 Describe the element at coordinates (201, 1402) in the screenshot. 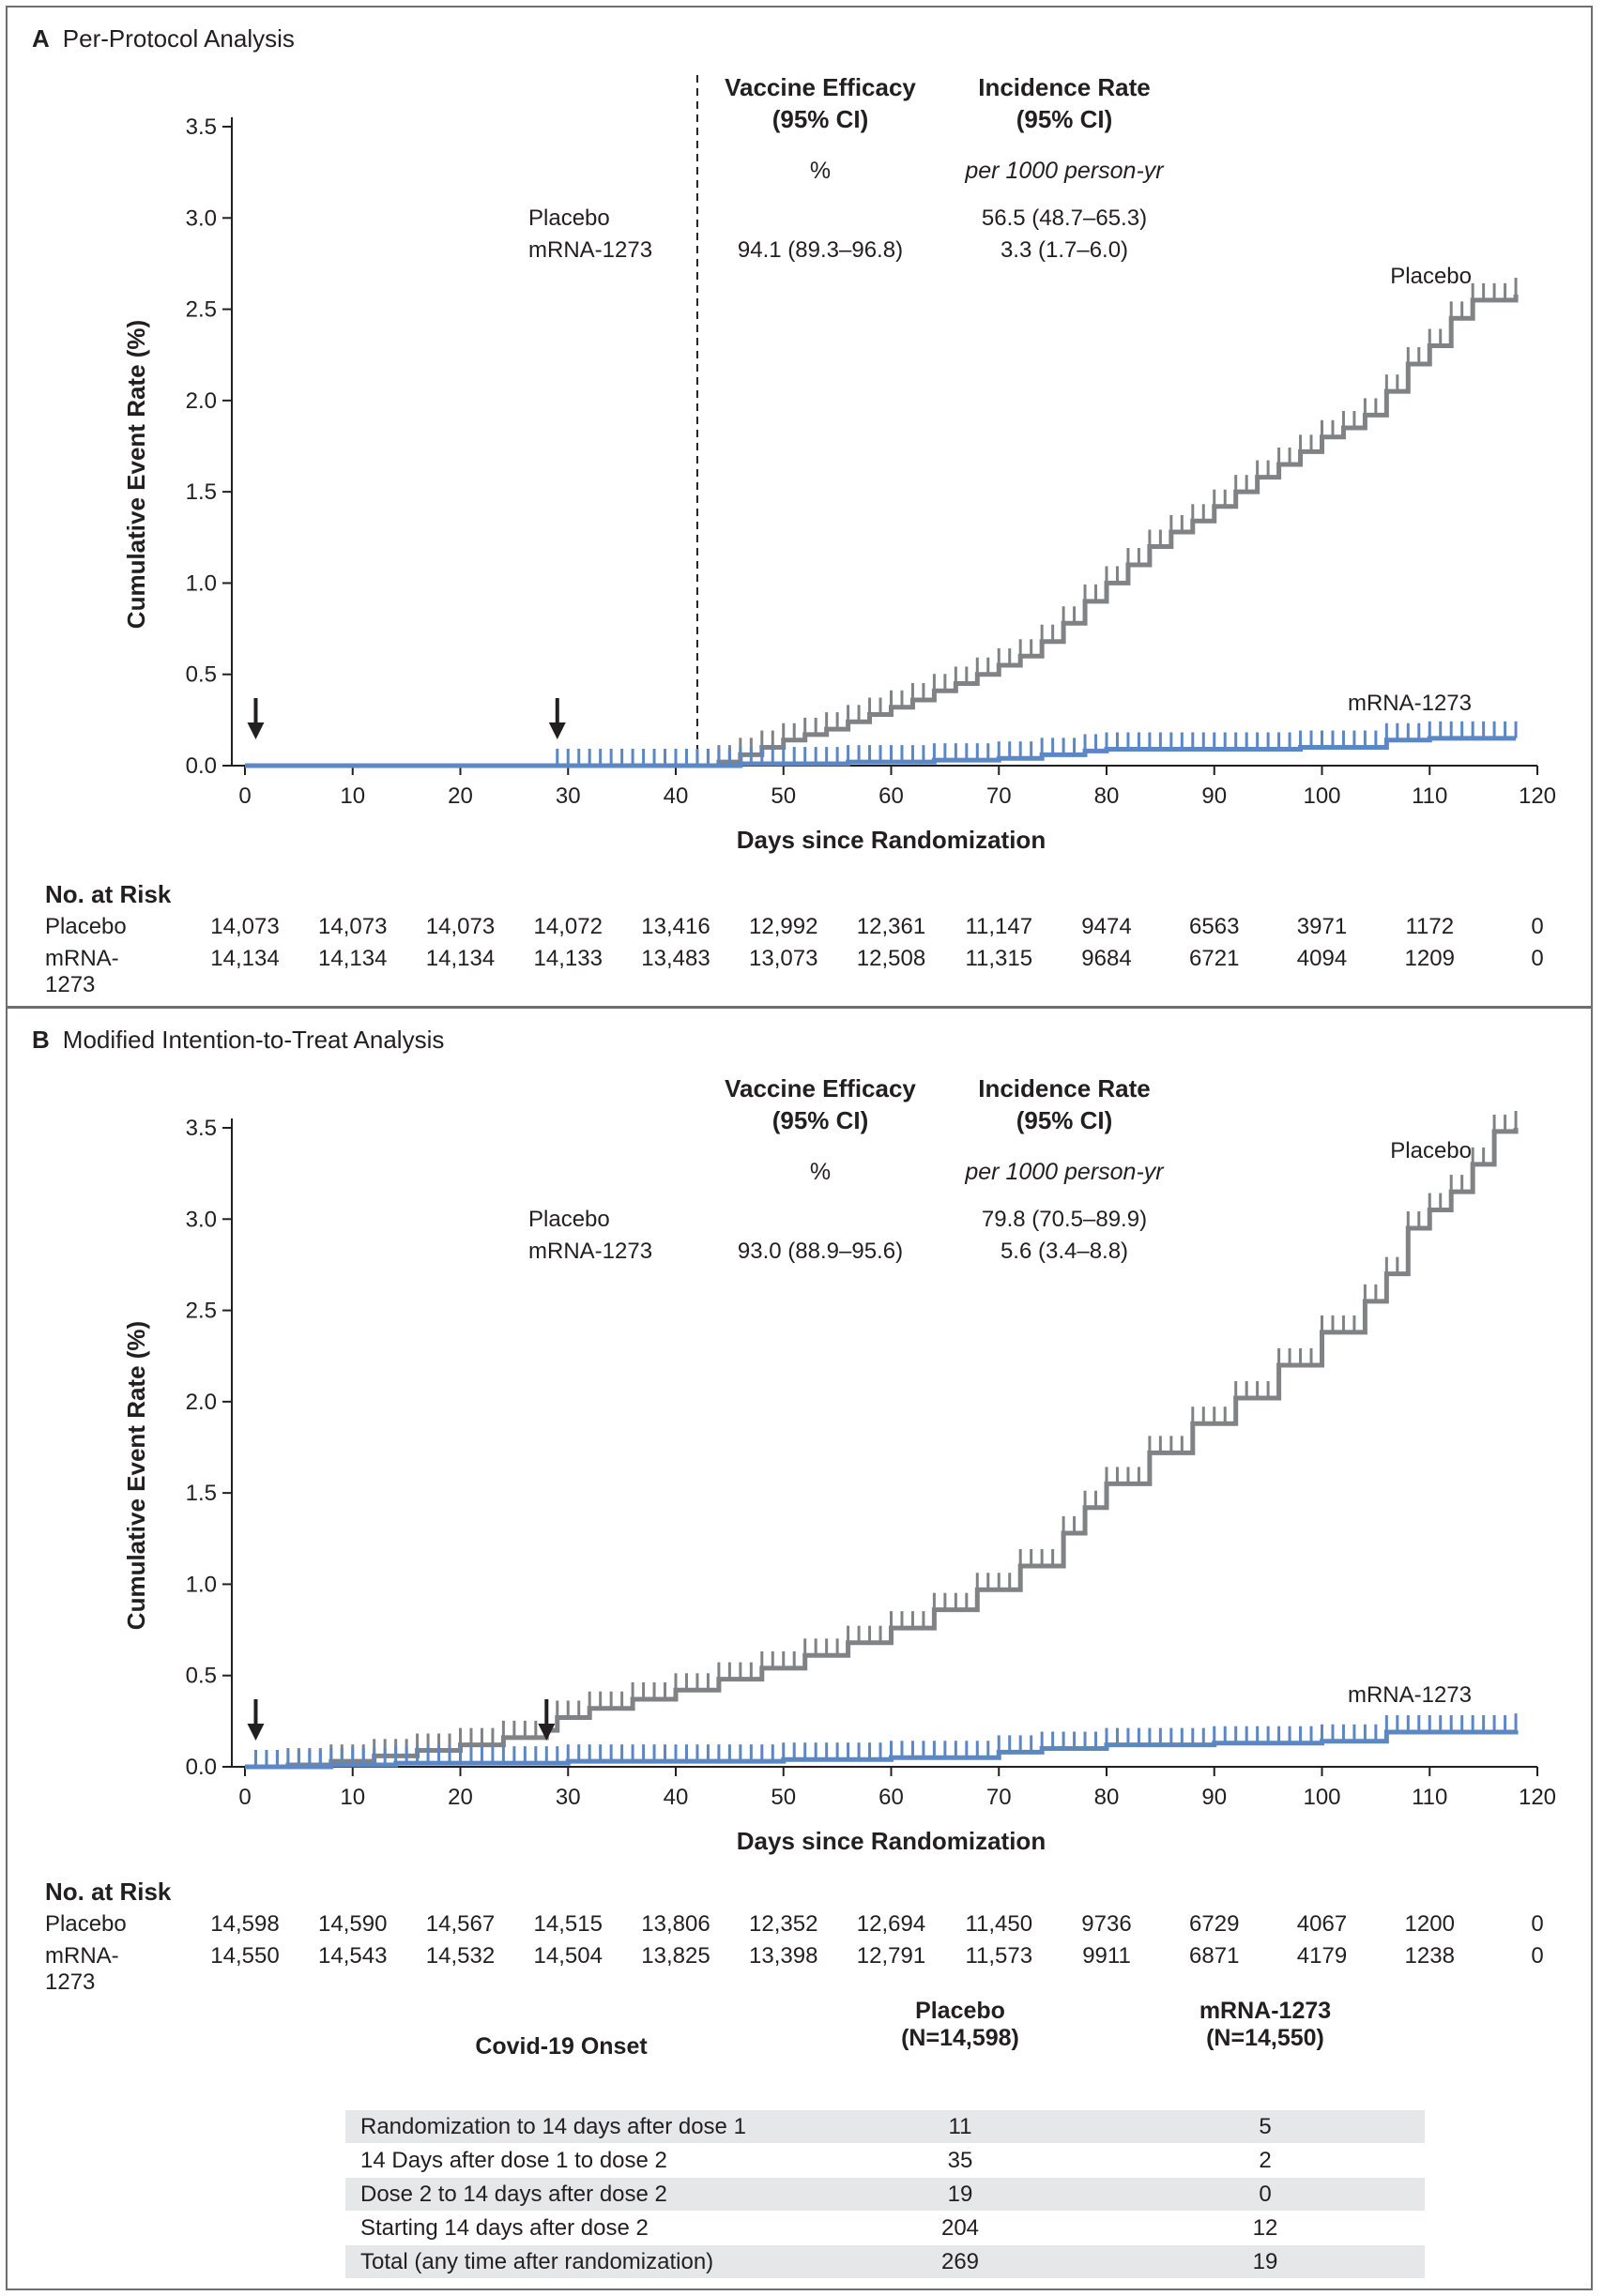

I see `y-tick-label-b-4: 2.0` at that location.